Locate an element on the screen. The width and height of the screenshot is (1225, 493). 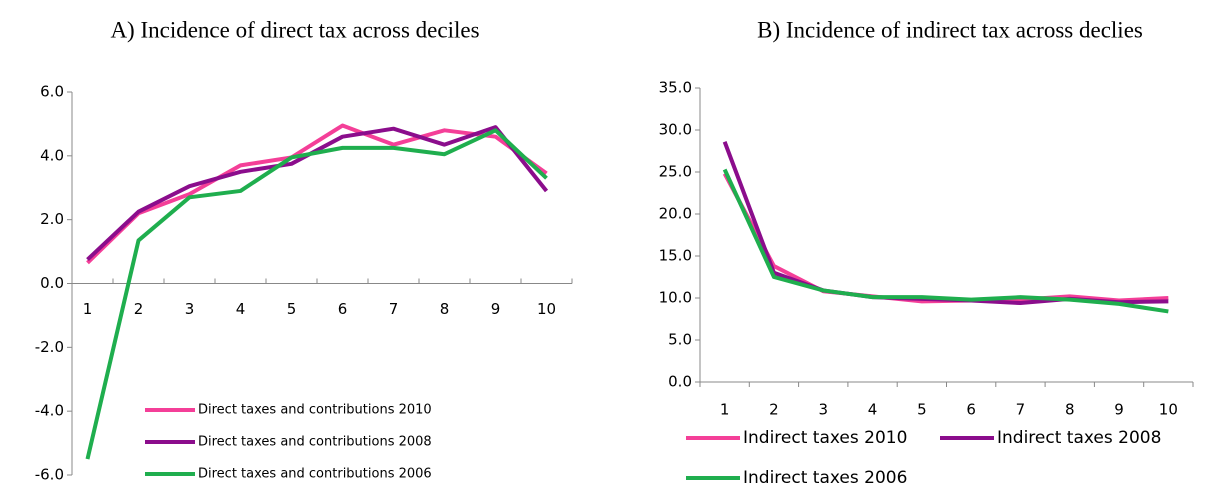
y-tick-label: 6.0 is located at coordinates (52, 92).